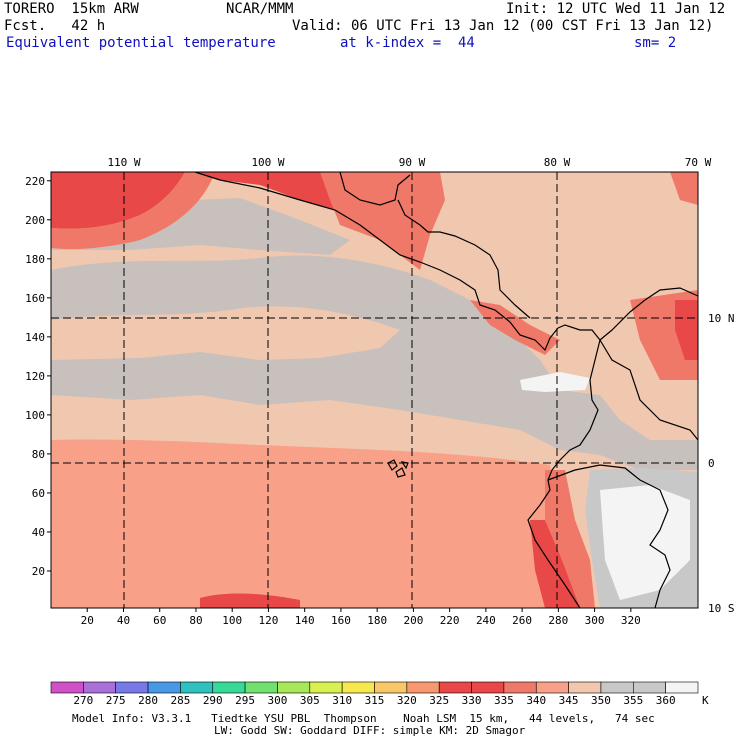  Describe the element at coordinates (536, 700) in the screenshot. I see `colorbar-label: 340` at that location.